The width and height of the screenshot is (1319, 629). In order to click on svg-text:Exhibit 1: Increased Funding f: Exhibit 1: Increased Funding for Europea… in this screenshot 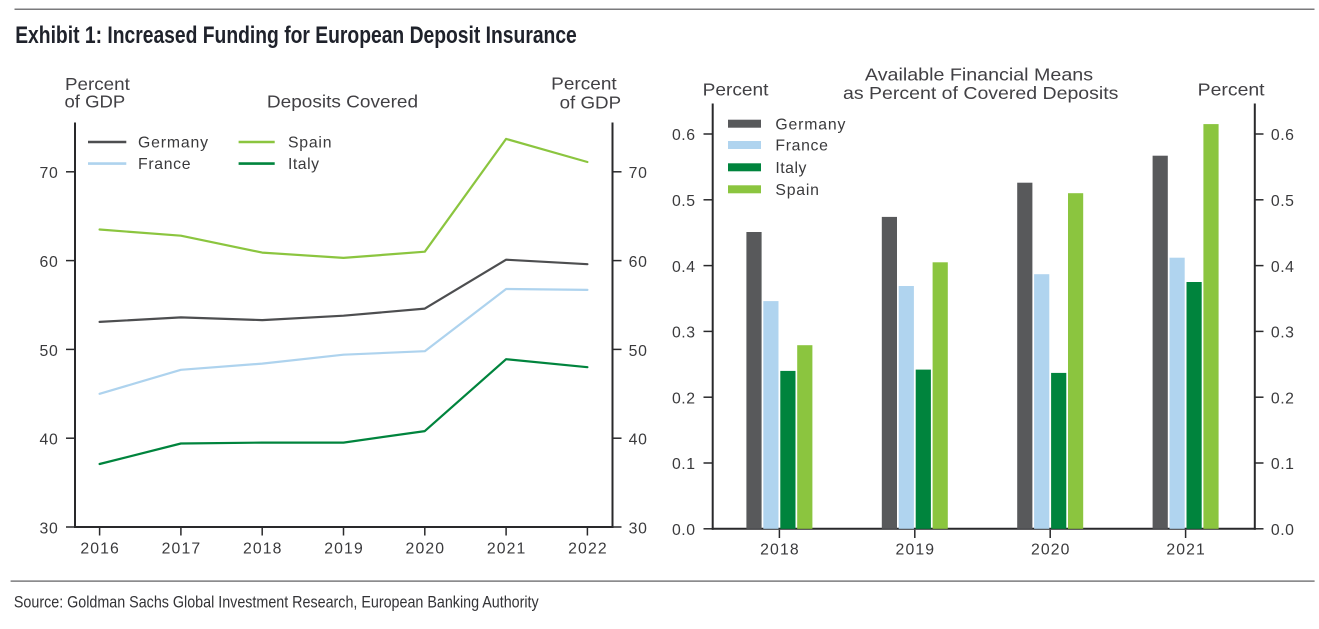, I will do `click(296, 36)`.